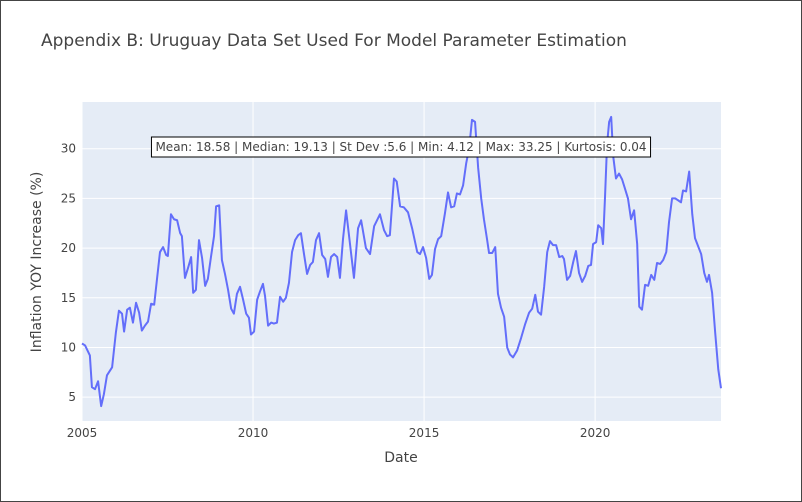 This screenshot has width=802, height=502. Describe the element at coordinates (253, 433) in the screenshot. I see `x-tick-label: 2010` at that location.